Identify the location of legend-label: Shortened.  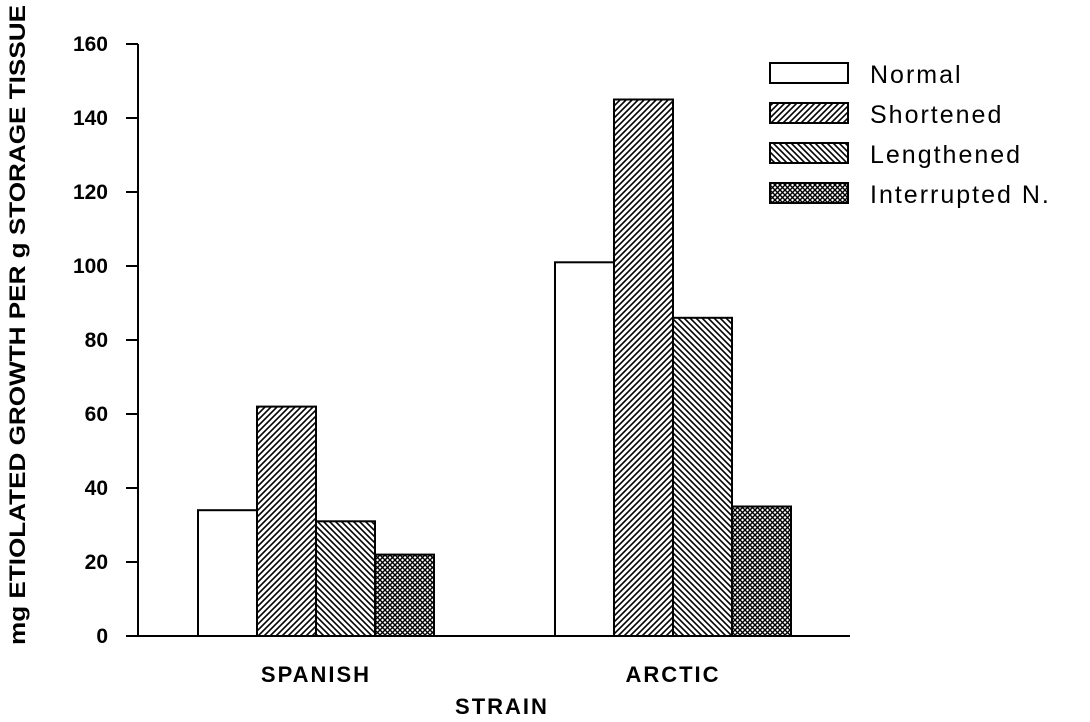
(936, 115).